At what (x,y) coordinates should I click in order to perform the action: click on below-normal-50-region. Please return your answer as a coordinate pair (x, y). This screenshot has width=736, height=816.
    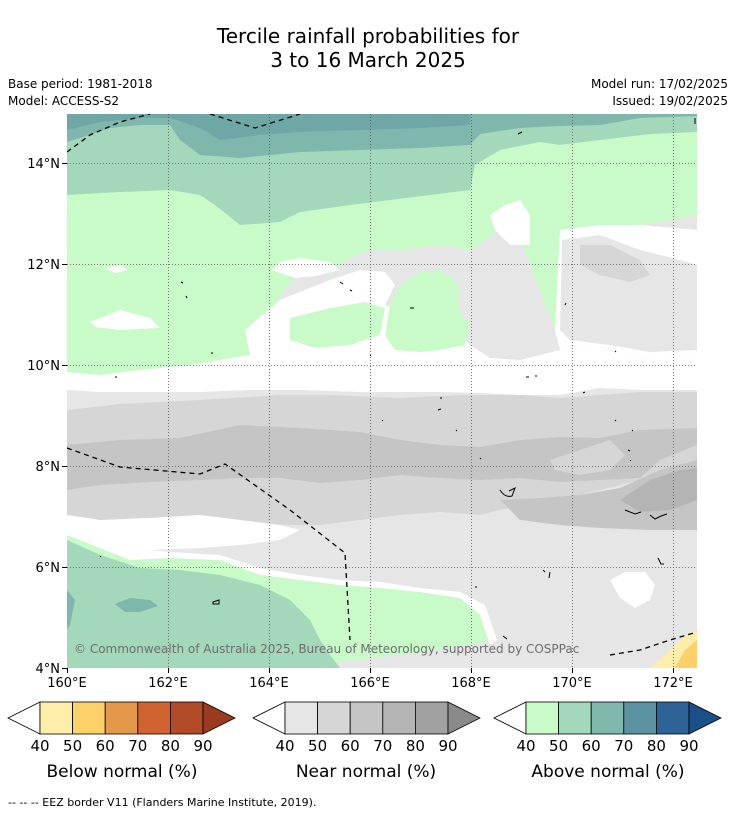
    Looking at the image, I should click on (686, 654).